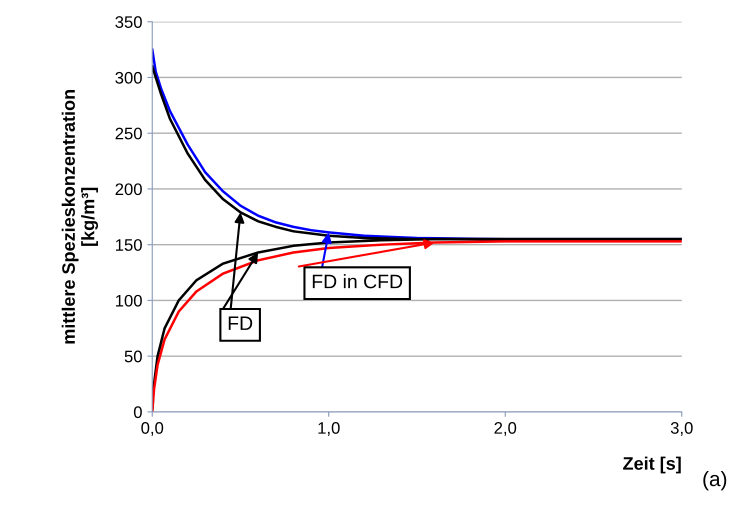 This screenshot has width=750, height=506. What do you see at coordinates (652, 465) in the screenshot?
I see `x-axis-title: Zeit [s]` at bounding box center [652, 465].